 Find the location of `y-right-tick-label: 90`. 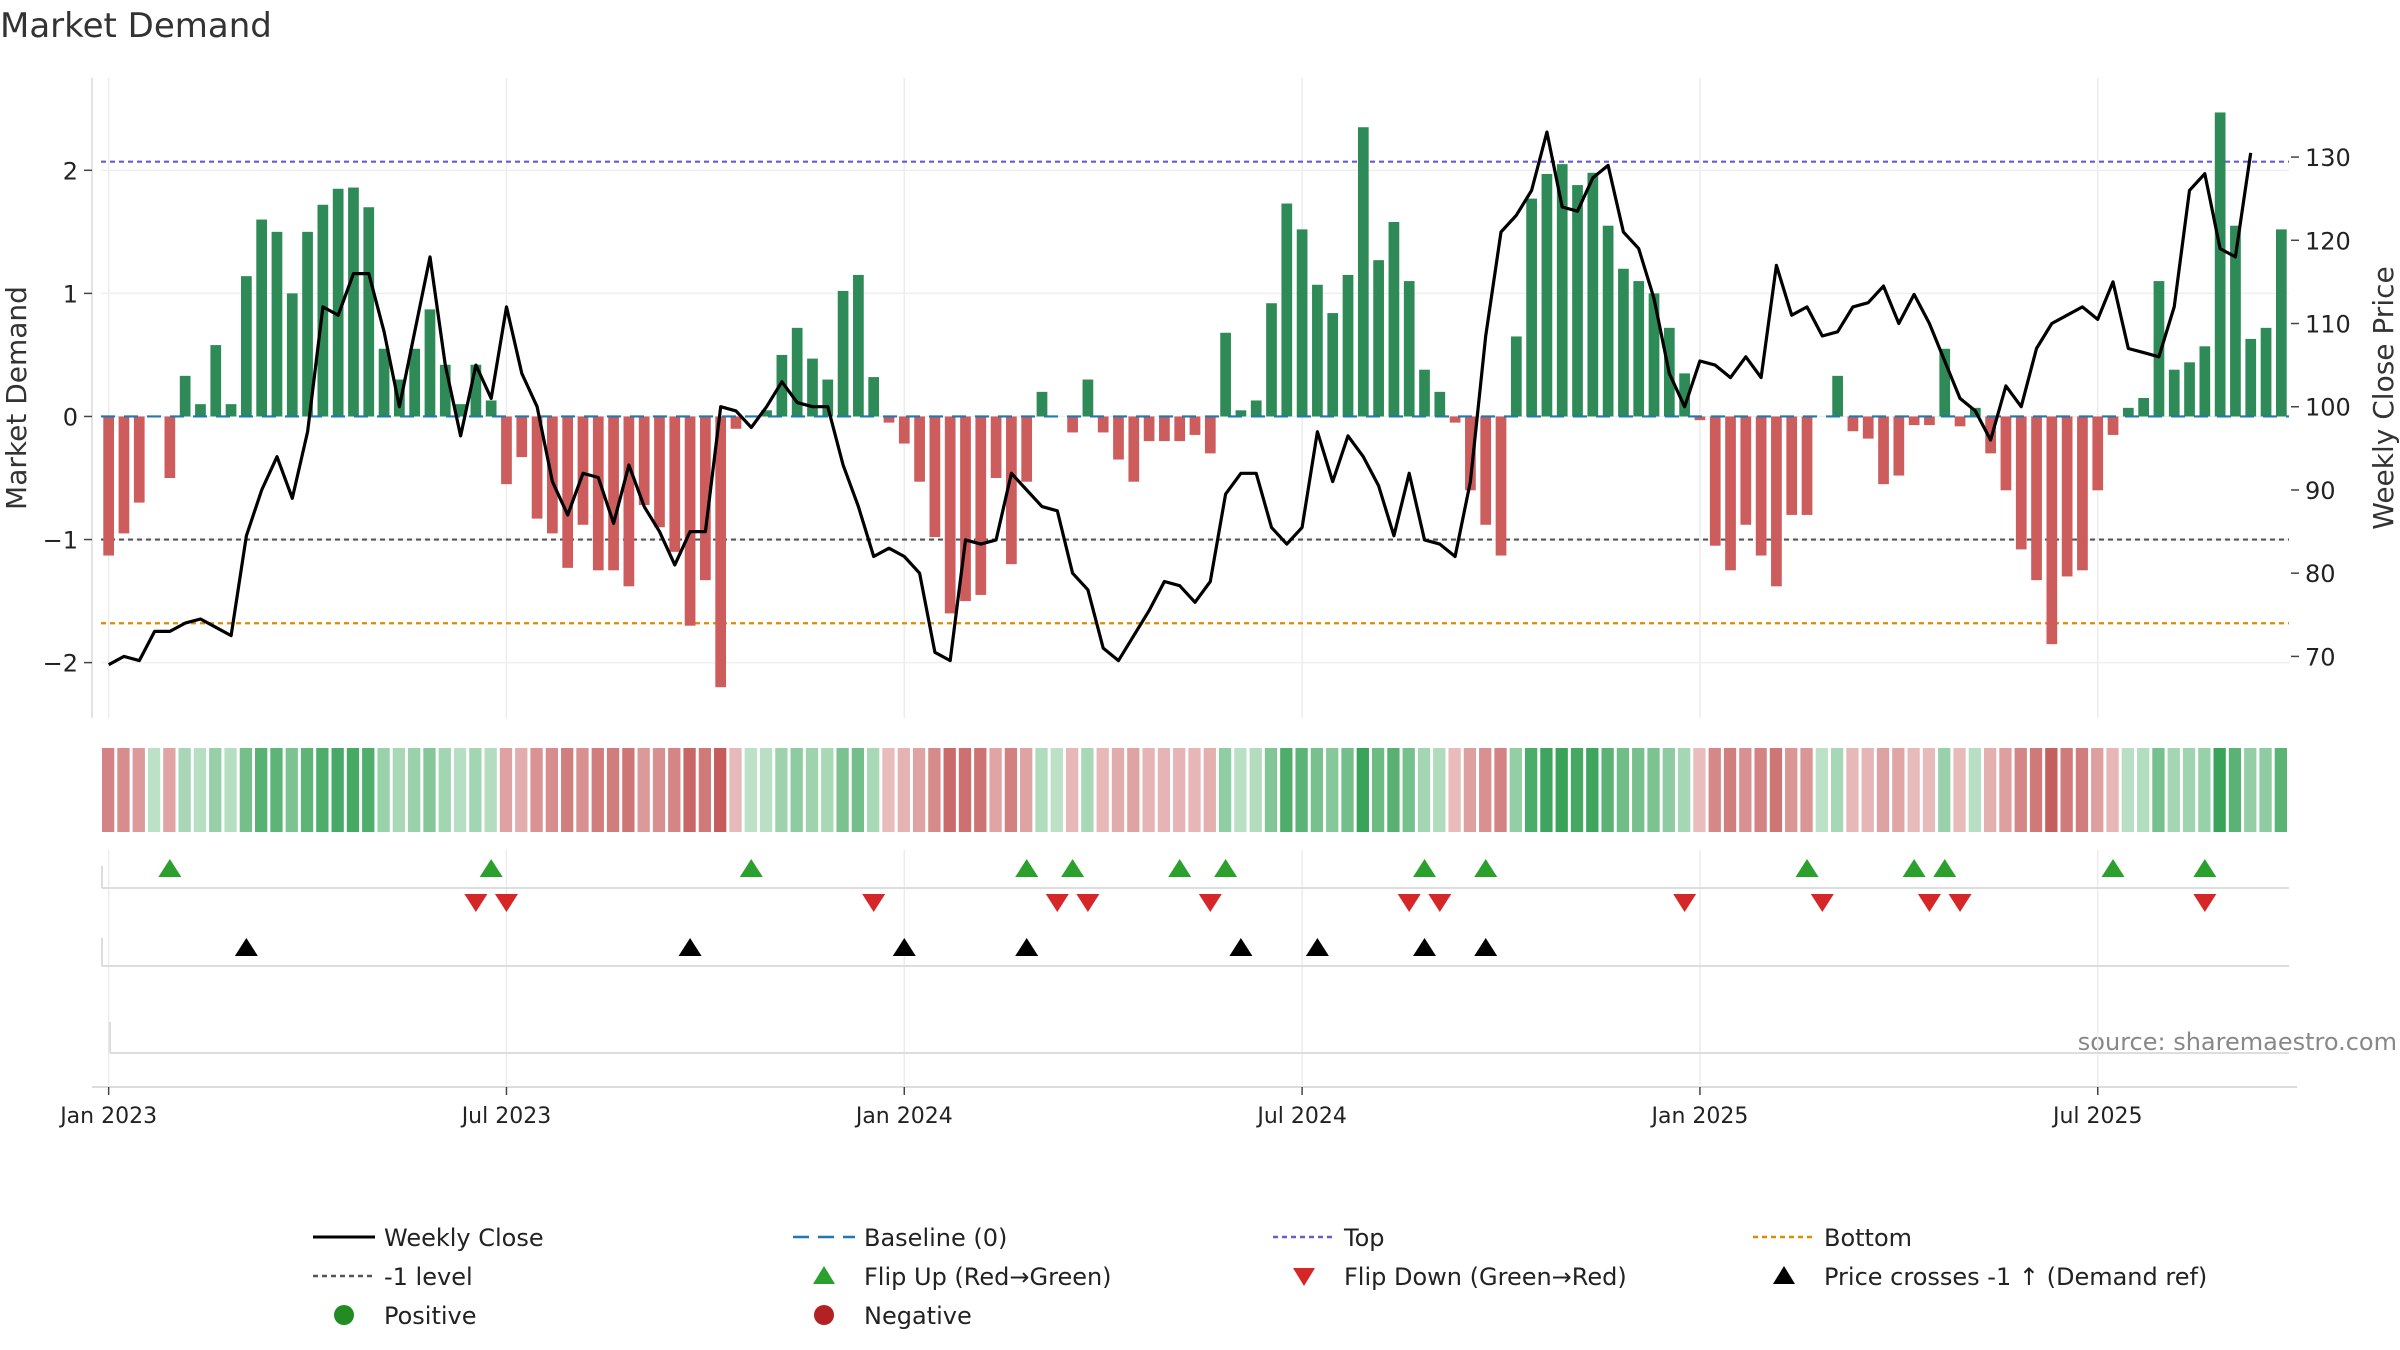

y-right-tick-label: 90 is located at coordinates (2320, 491).